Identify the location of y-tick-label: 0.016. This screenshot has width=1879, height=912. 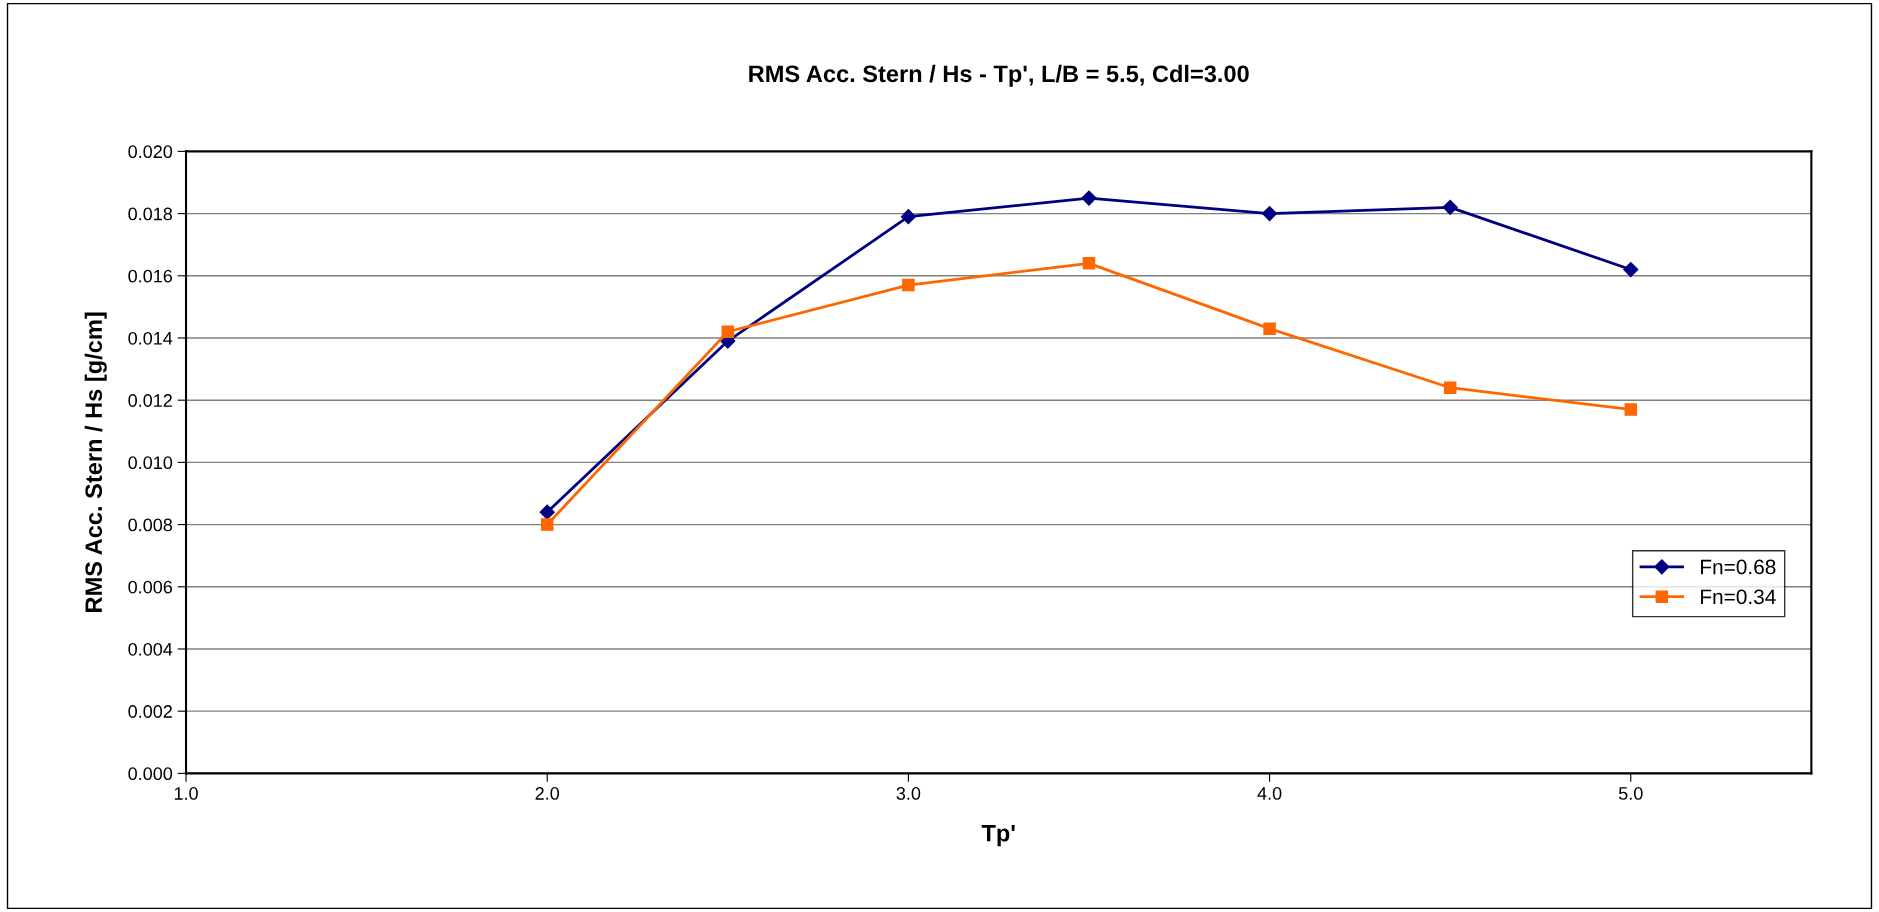
(150, 276).